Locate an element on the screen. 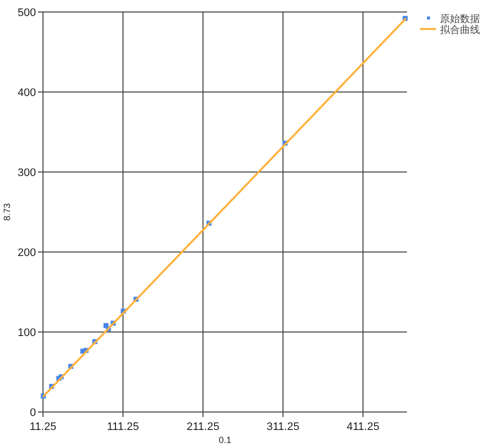 The image size is (486, 447). x-tick-label: 211.25 is located at coordinates (203, 427).